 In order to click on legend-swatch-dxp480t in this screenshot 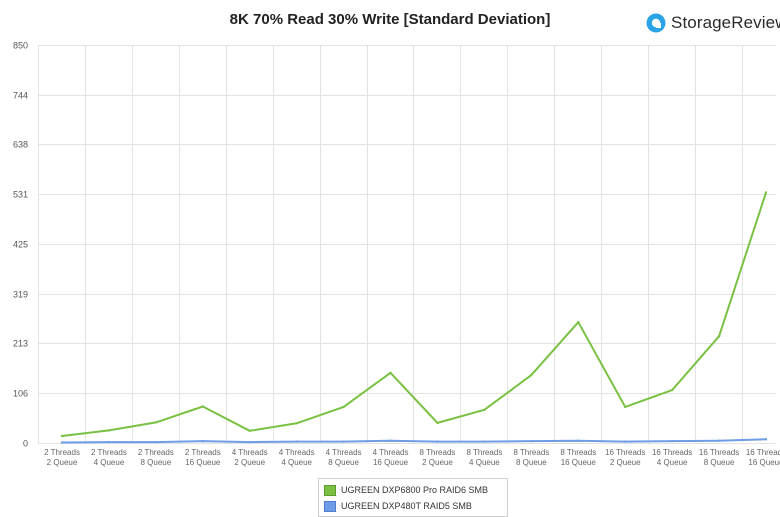, I will do `click(330, 506)`.